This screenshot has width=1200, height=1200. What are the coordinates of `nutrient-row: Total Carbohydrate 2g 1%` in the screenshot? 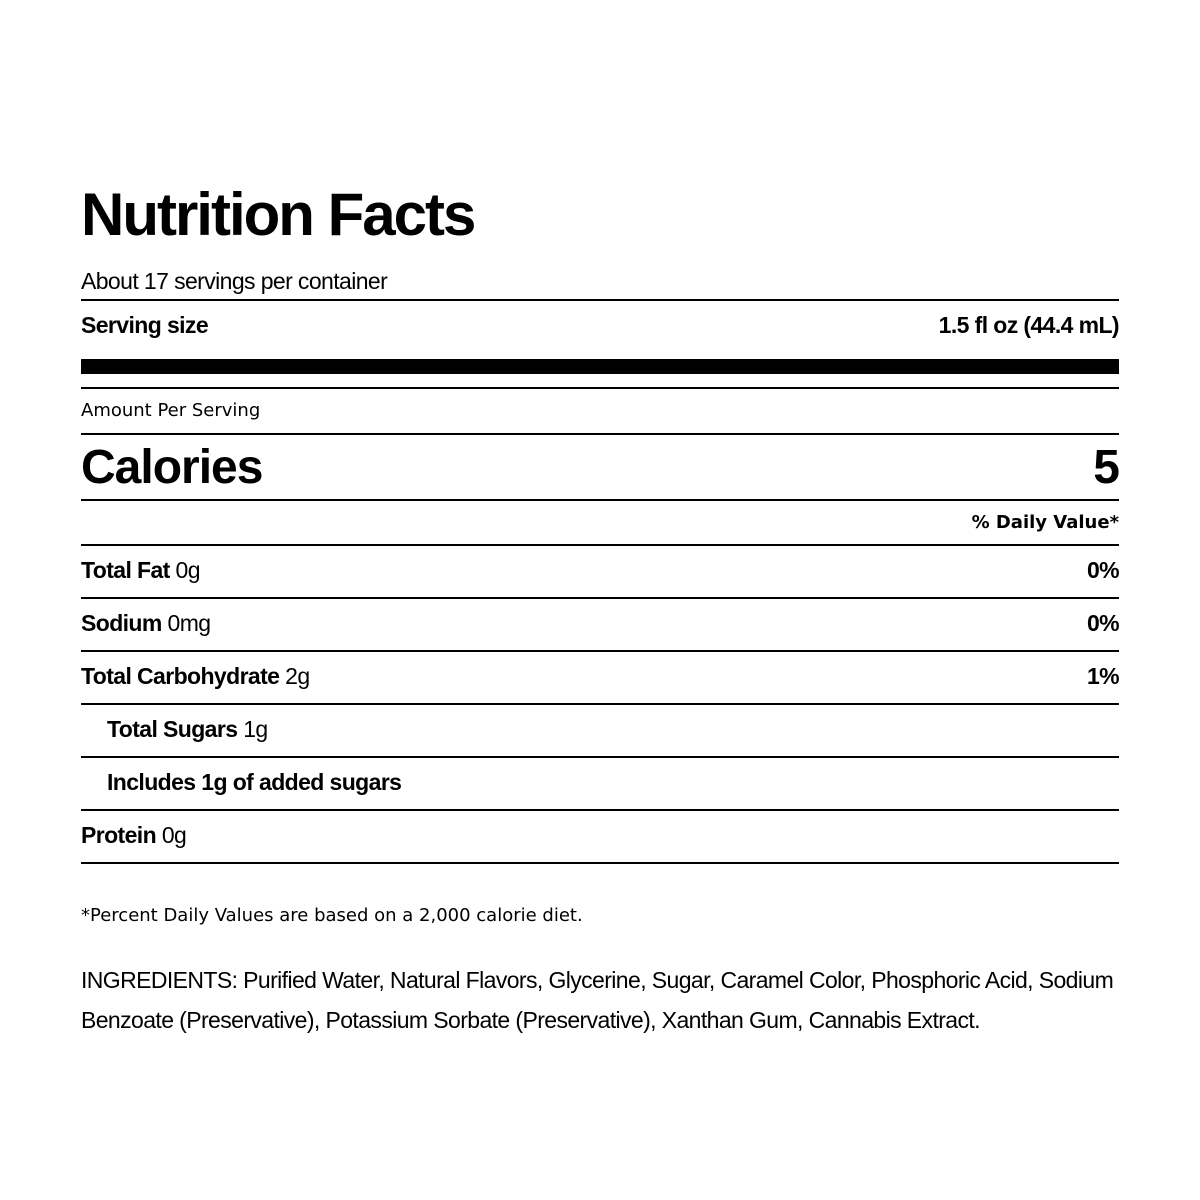 It's located at (600, 676).